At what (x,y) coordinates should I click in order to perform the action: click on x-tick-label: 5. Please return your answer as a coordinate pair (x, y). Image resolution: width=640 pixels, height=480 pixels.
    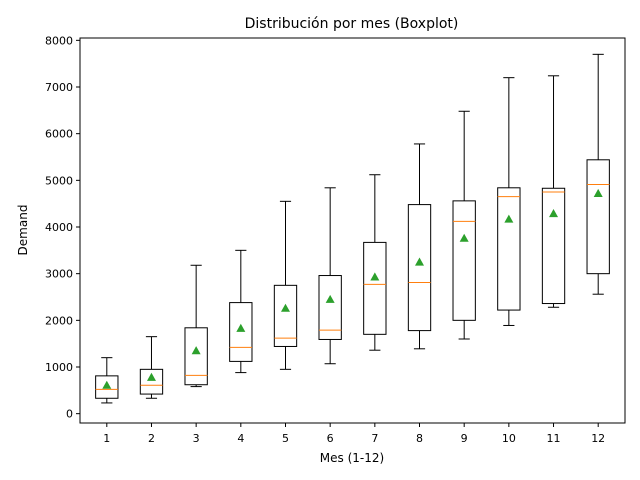
    Looking at the image, I should click on (285, 438).